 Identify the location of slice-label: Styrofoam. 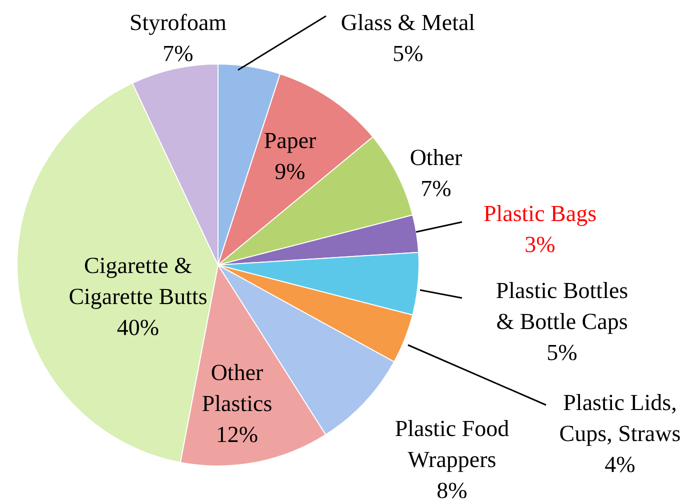
(178, 22).